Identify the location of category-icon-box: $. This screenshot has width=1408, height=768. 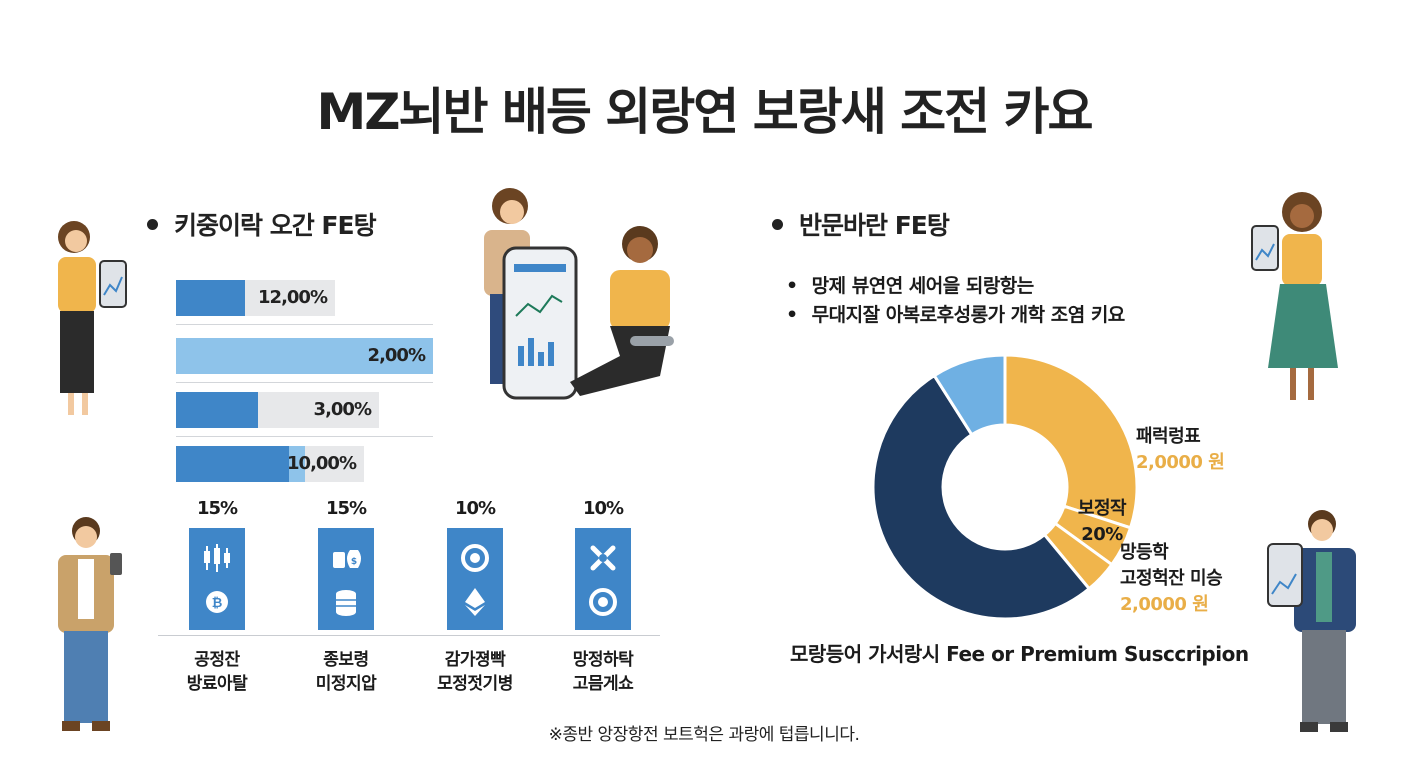
(346, 579).